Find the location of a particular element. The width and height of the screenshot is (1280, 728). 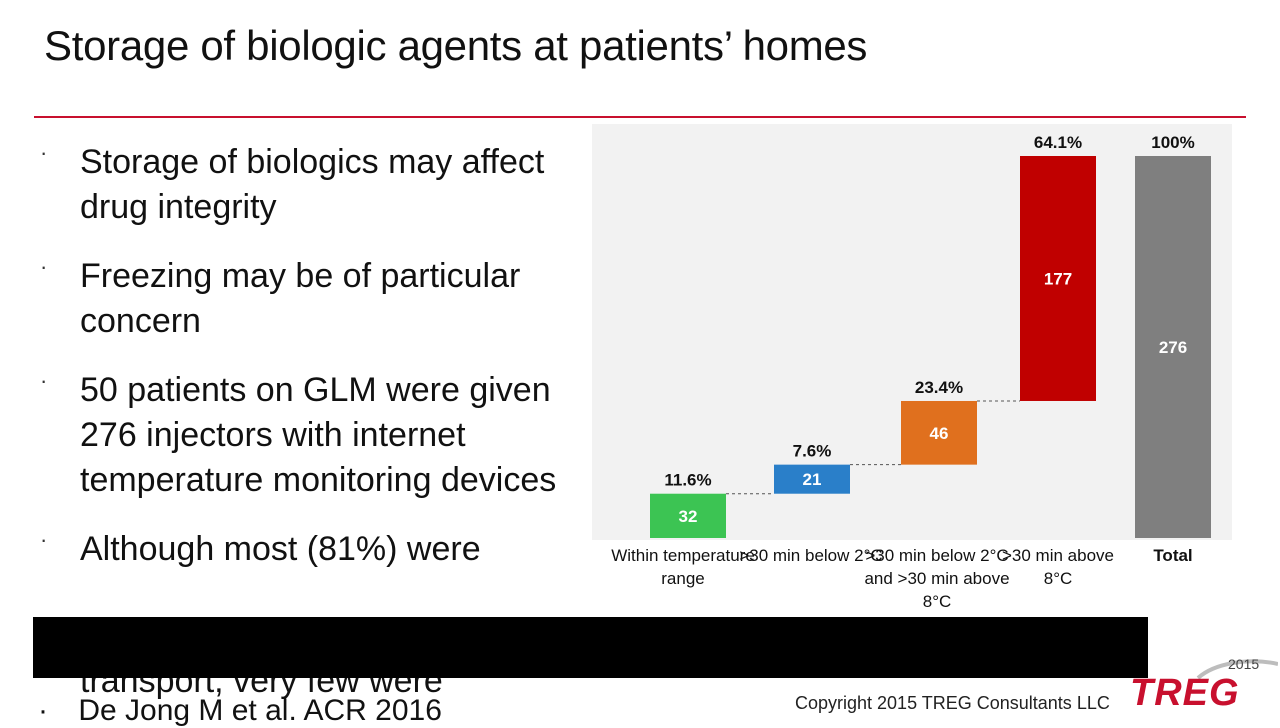

bar-value-label: 32 is located at coordinates (688, 516).